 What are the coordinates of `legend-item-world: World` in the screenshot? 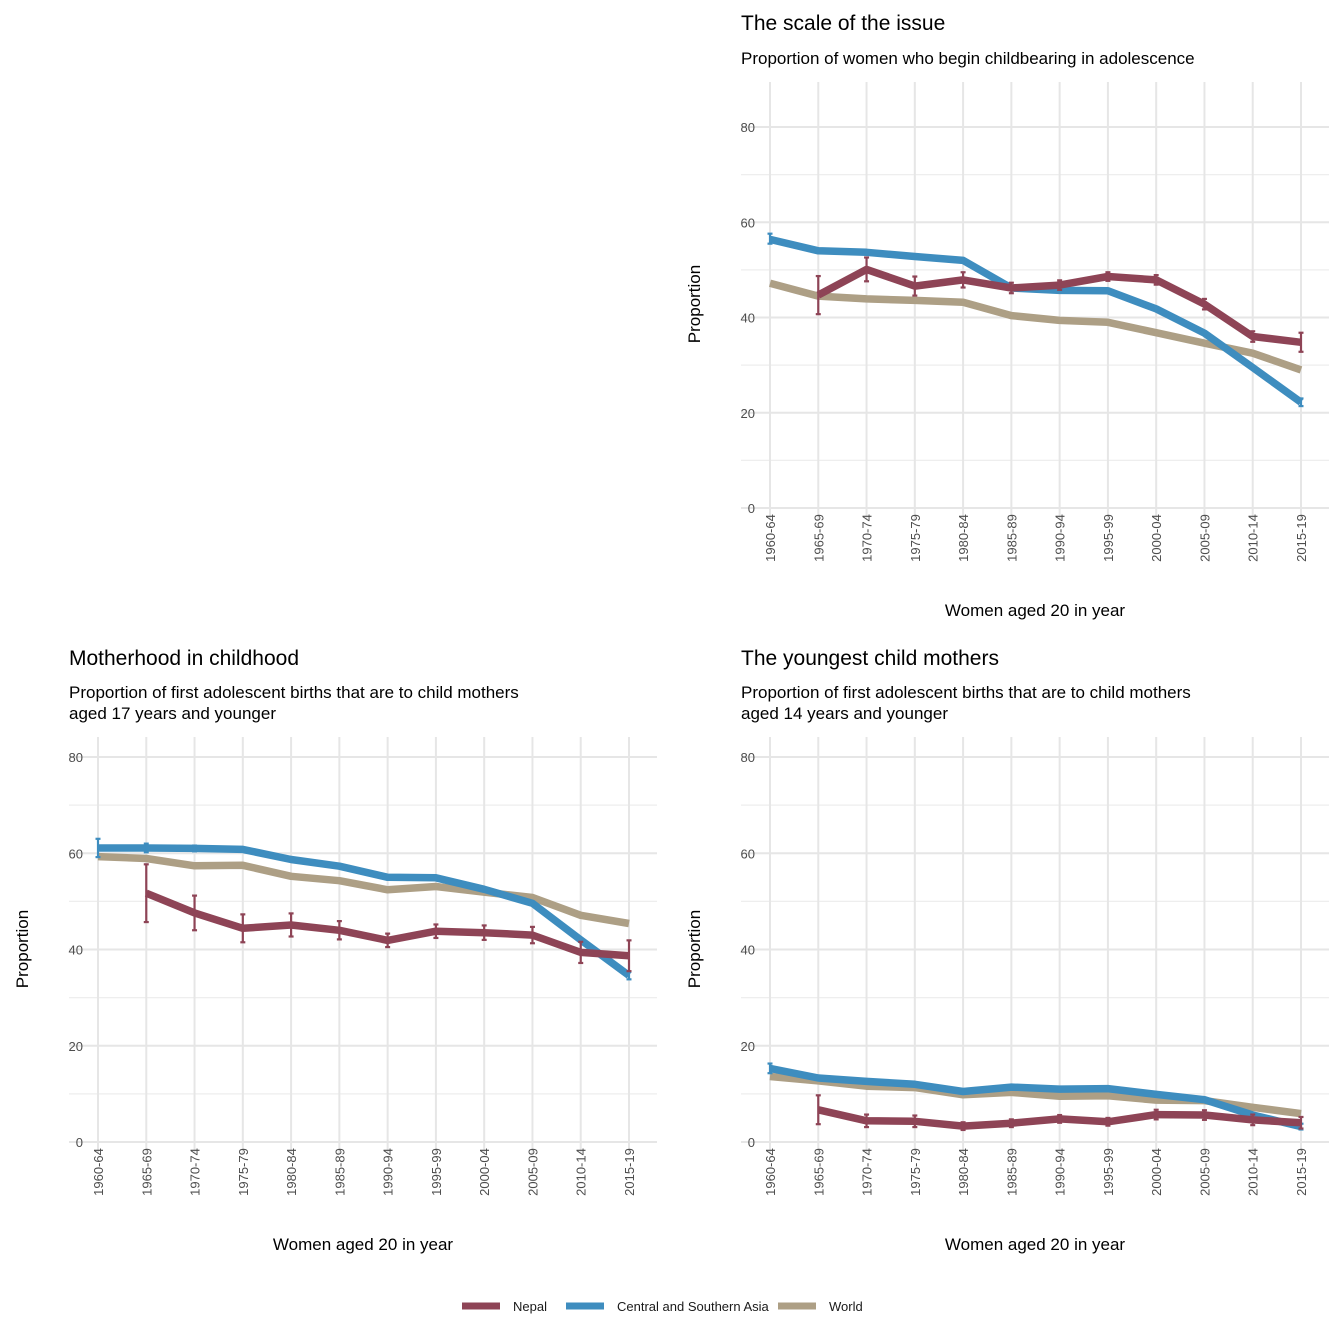 It's located at (820, 1306).